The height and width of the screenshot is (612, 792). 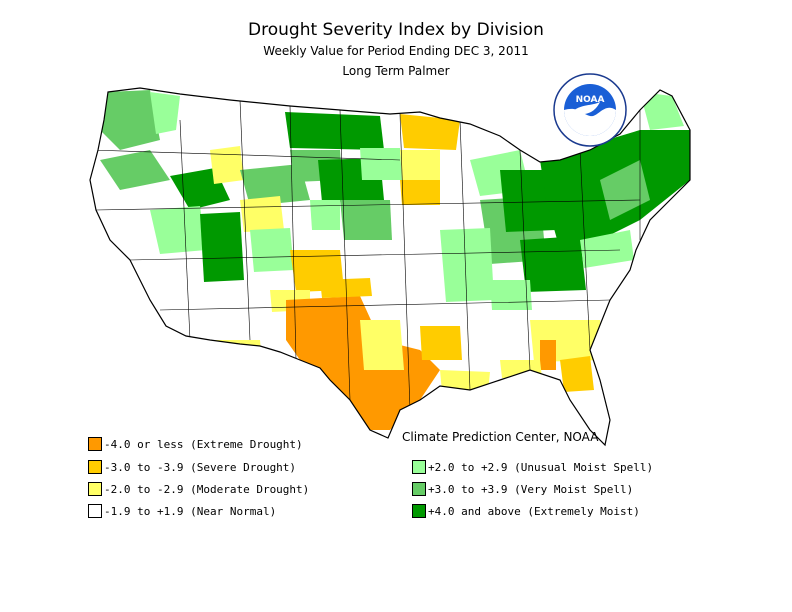 What do you see at coordinates (607, 249) in the screenshot?
I see `division-va-unusual` at bounding box center [607, 249].